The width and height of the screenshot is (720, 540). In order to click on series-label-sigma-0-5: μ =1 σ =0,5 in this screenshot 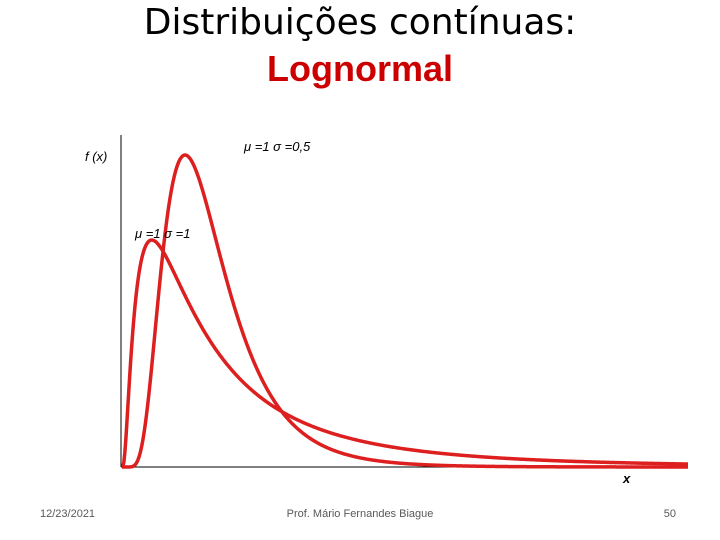, I will do `click(277, 146)`.